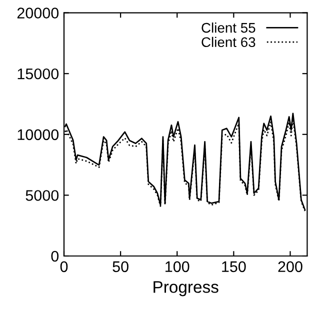  Describe the element at coordinates (38, 13) in the screenshot. I see `y-tick-label: 20000` at that location.